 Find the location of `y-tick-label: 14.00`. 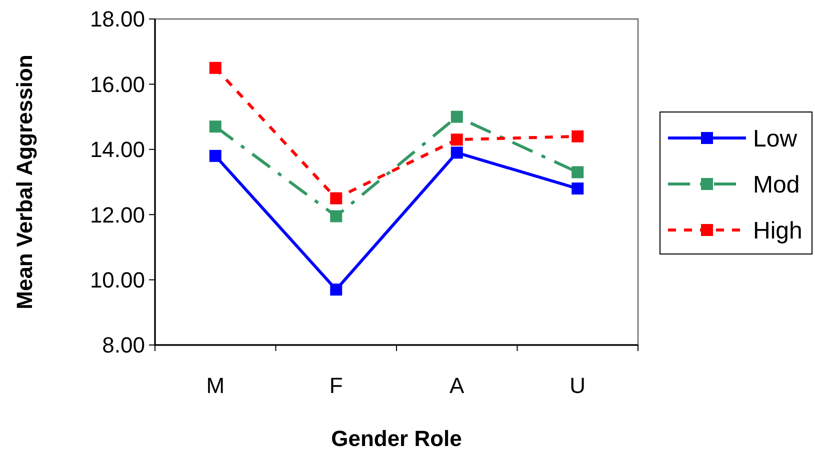

y-tick-label: 14.00 is located at coordinates (117, 149).